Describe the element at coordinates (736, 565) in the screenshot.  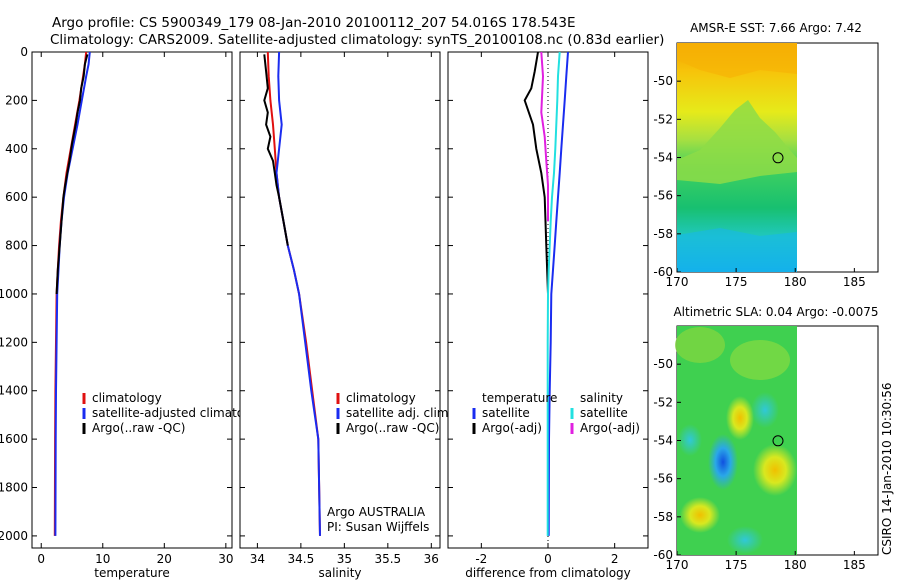
I see `sla_map-xtick-label: 175` at that location.